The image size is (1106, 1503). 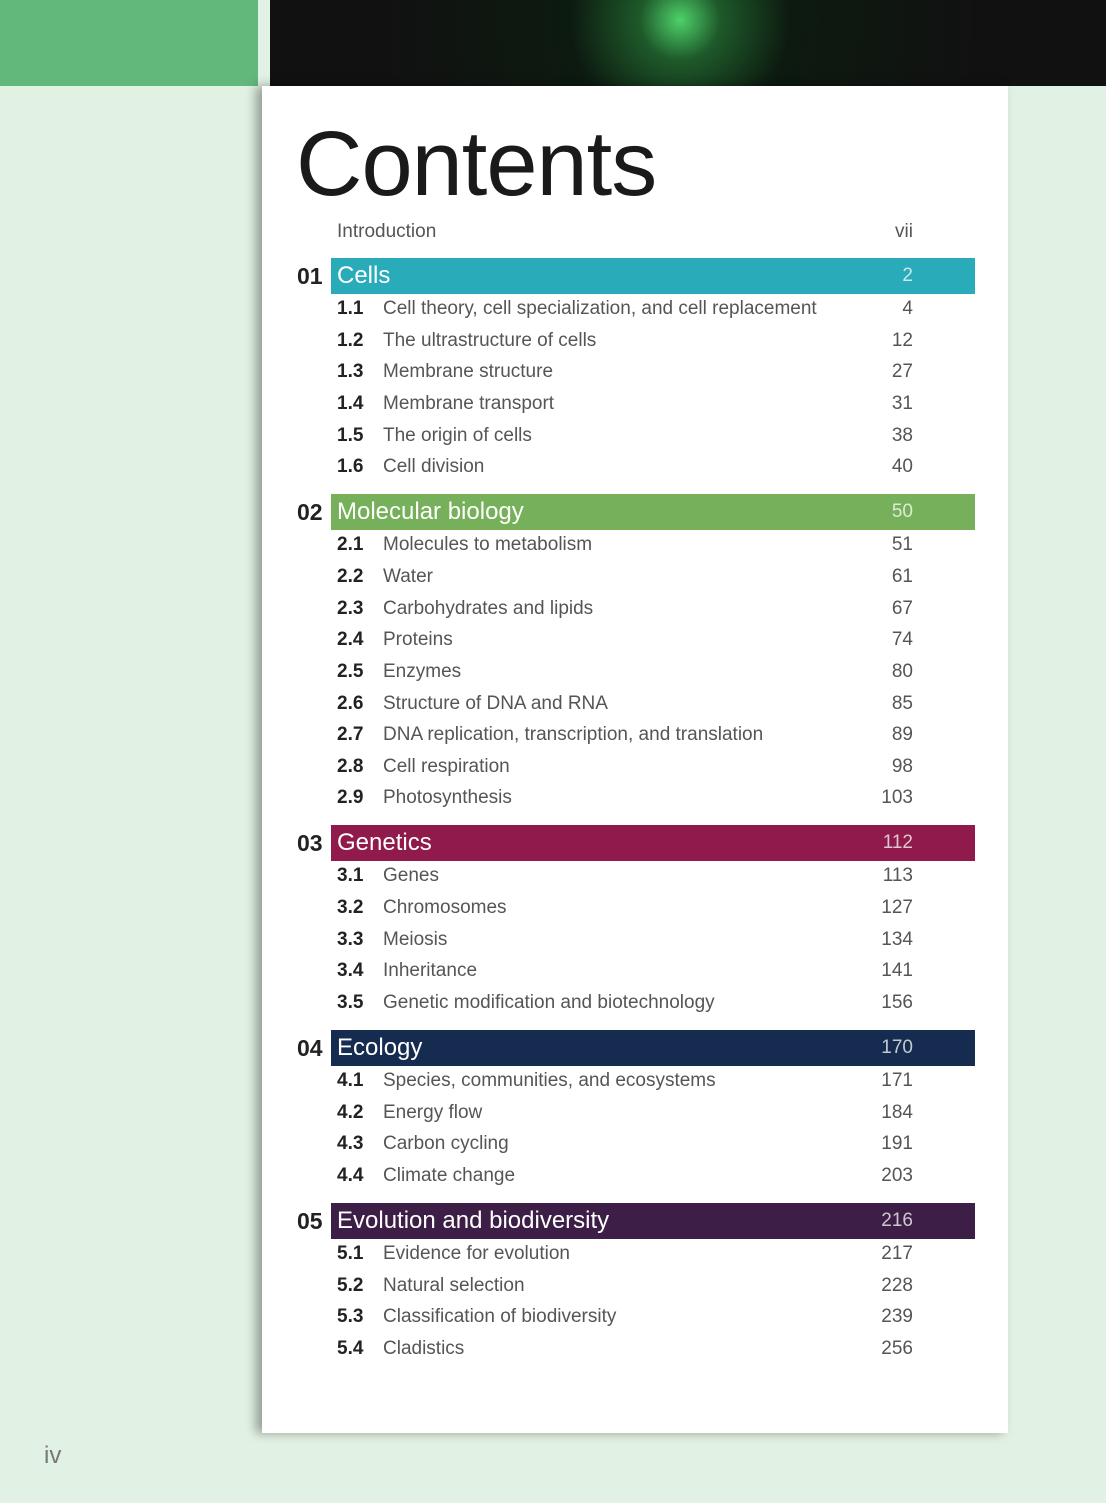 What do you see at coordinates (549, 1003) in the screenshot?
I see `section-title: Genetic modification and biotechnology` at bounding box center [549, 1003].